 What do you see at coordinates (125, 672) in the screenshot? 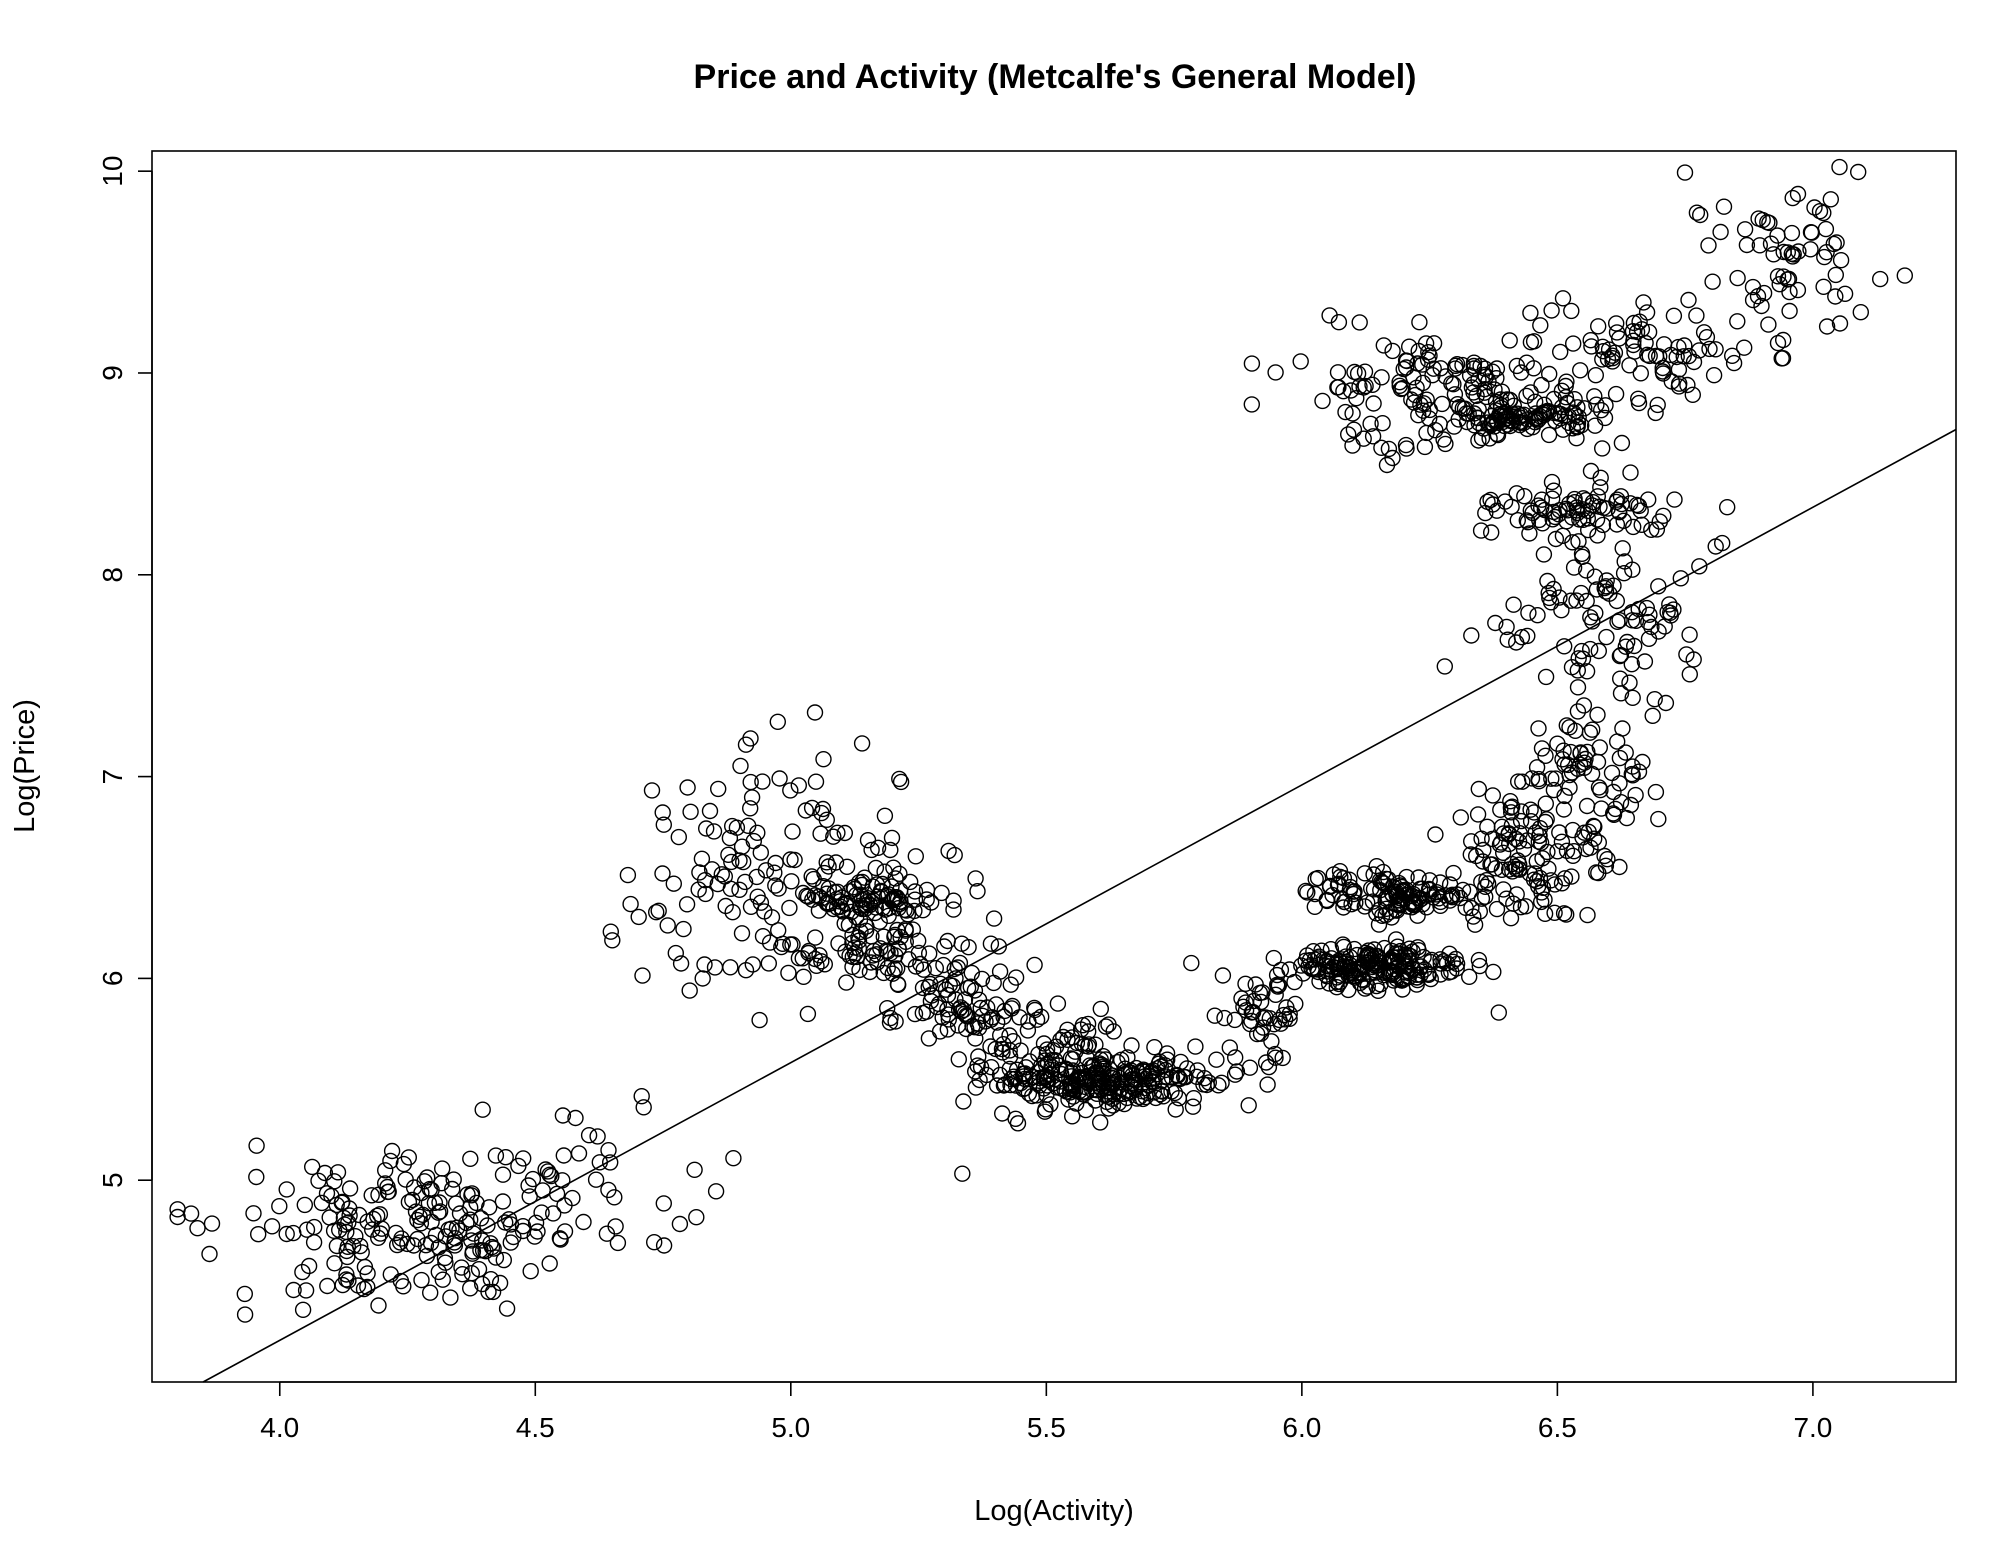
I see `y-axis: 5 6 7 8 9 10` at bounding box center [125, 672].